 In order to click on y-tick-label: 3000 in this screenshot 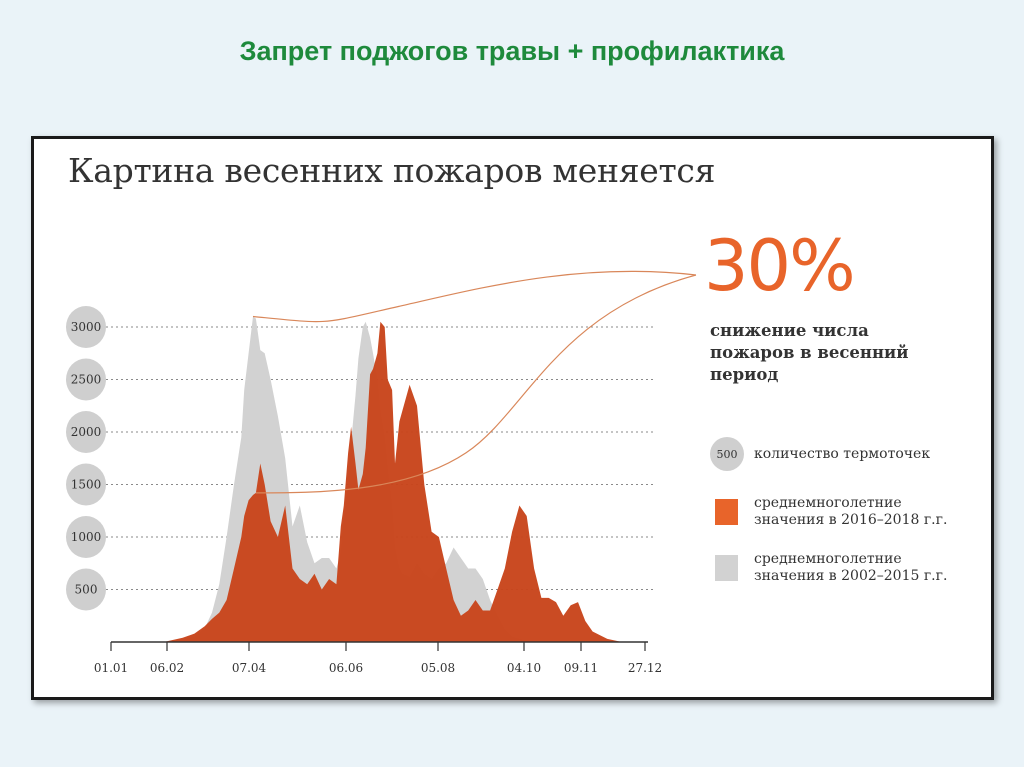, I will do `click(86, 327)`.